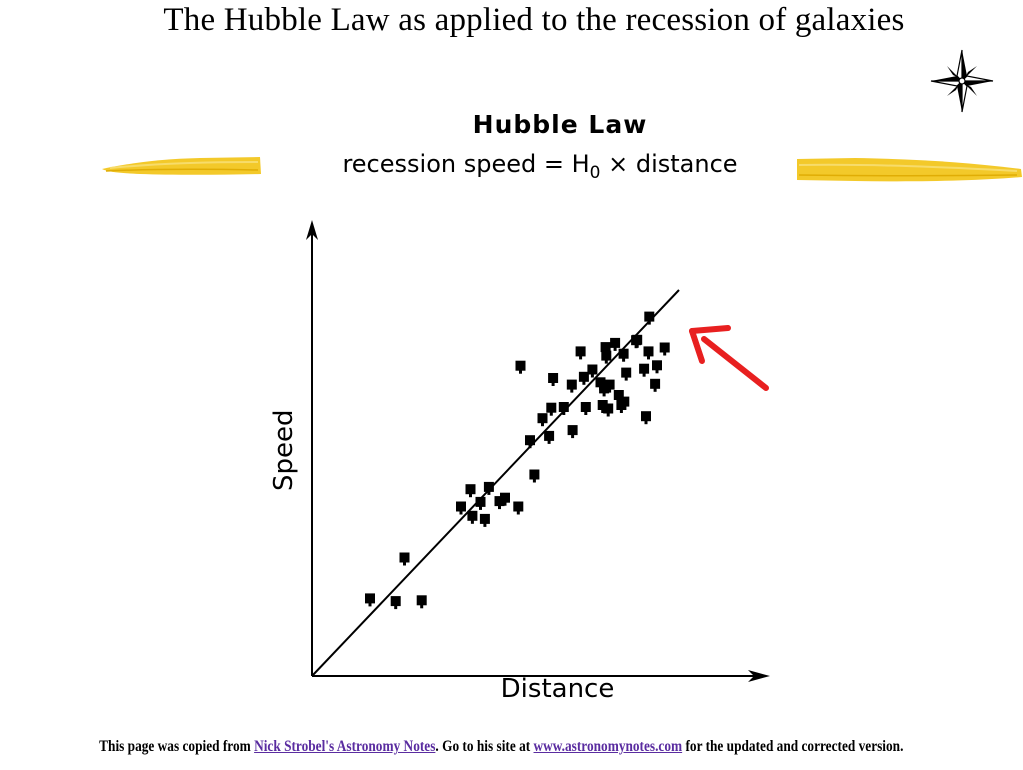  What do you see at coordinates (759, 676) in the screenshot?
I see `x-axis-arrowhead` at bounding box center [759, 676].